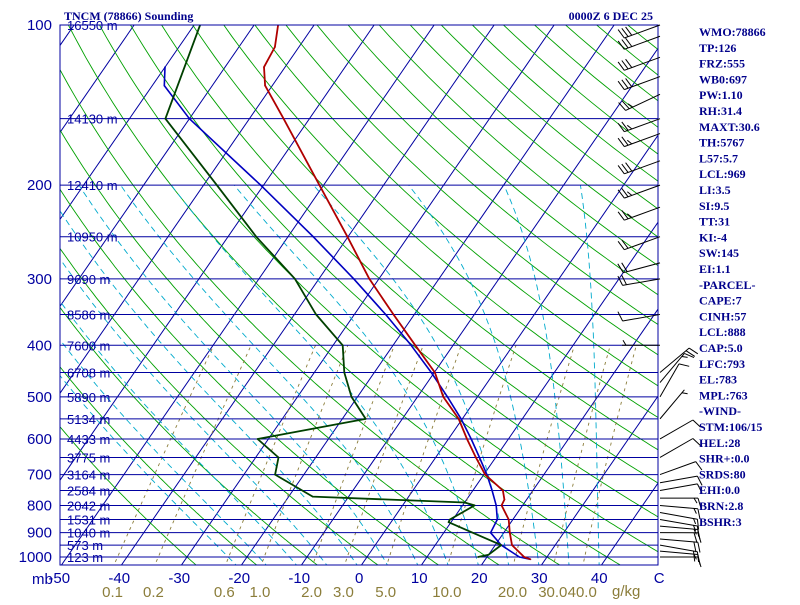 Image resolution: width=800 pixels, height=605 pixels. I want to click on temperature-unit-tick: C, so click(659, 578).